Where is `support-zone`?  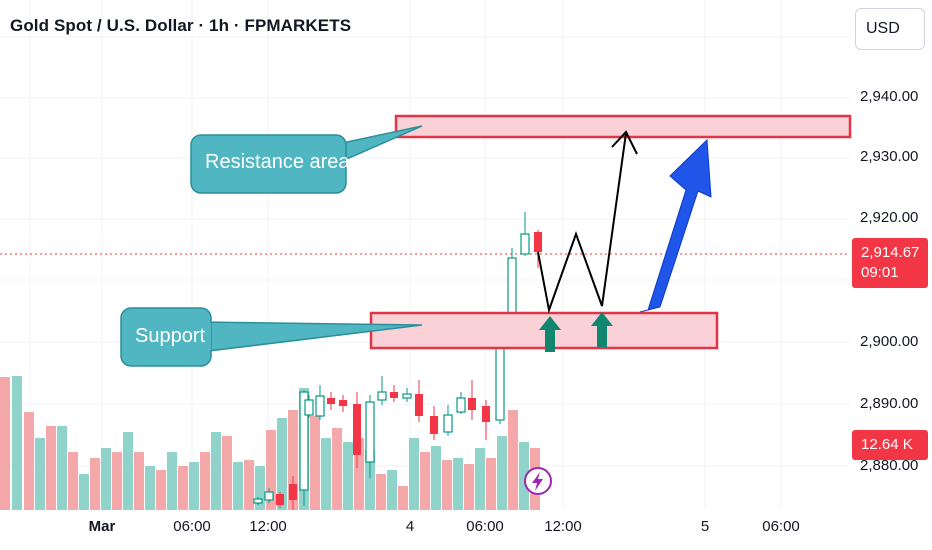
support-zone is located at coordinates (544, 330).